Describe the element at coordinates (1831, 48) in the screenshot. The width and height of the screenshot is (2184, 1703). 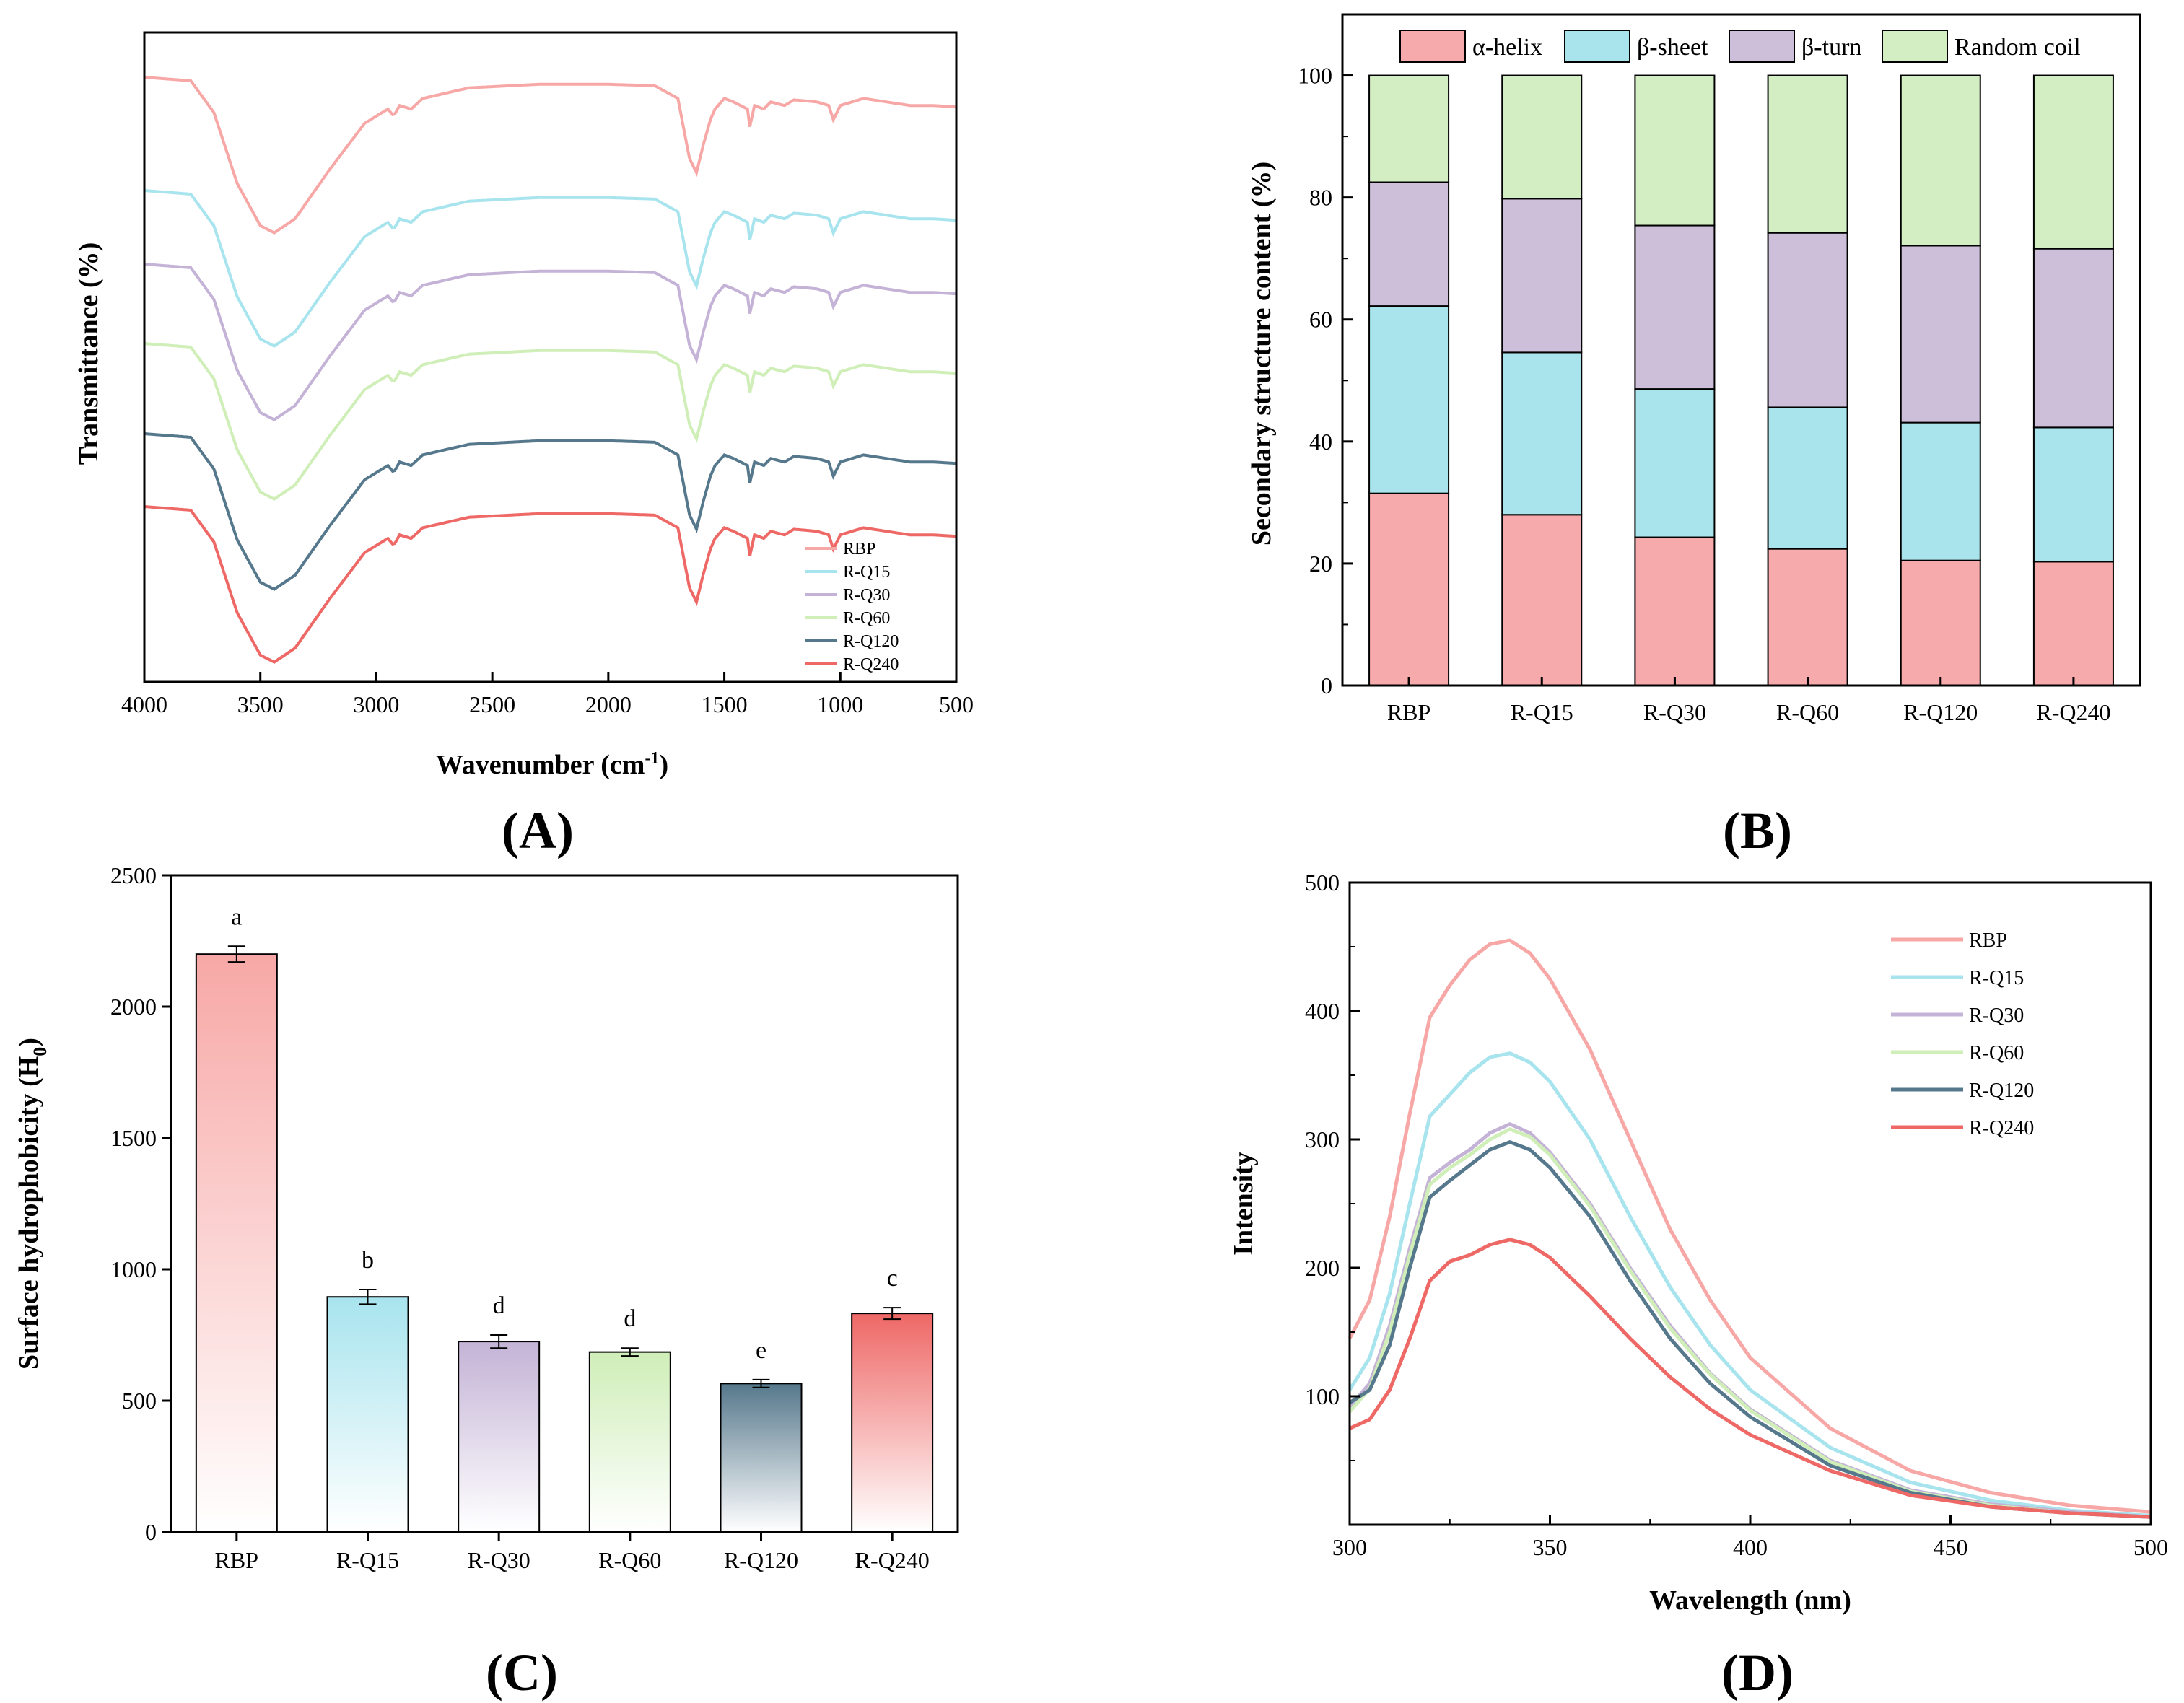
I see `legend-label-turn: β-turn` at that location.